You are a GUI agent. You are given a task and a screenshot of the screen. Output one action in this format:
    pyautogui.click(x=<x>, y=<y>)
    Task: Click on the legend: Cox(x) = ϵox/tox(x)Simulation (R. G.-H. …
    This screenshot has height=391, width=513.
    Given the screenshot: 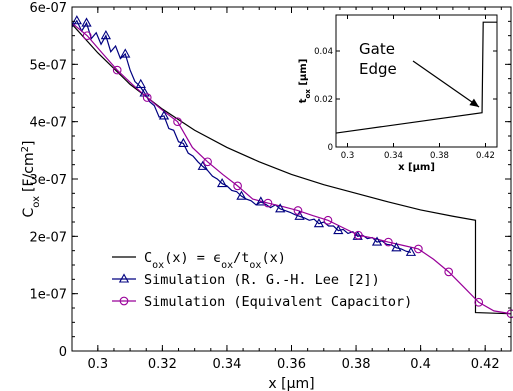 What is the action you would take?
    pyautogui.click(x=262, y=280)
    